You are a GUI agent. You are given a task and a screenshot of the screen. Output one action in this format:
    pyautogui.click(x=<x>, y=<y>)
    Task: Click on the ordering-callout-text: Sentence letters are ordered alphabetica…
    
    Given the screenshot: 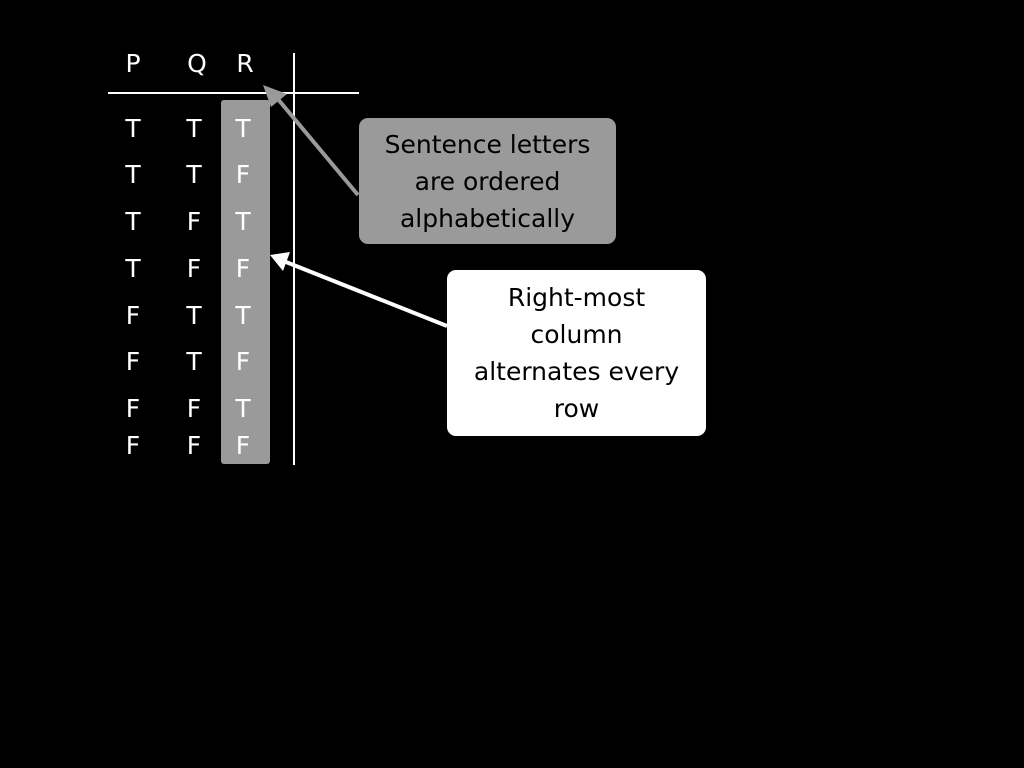 What is the action you would take?
    pyautogui.click(x=487, y=181)
    